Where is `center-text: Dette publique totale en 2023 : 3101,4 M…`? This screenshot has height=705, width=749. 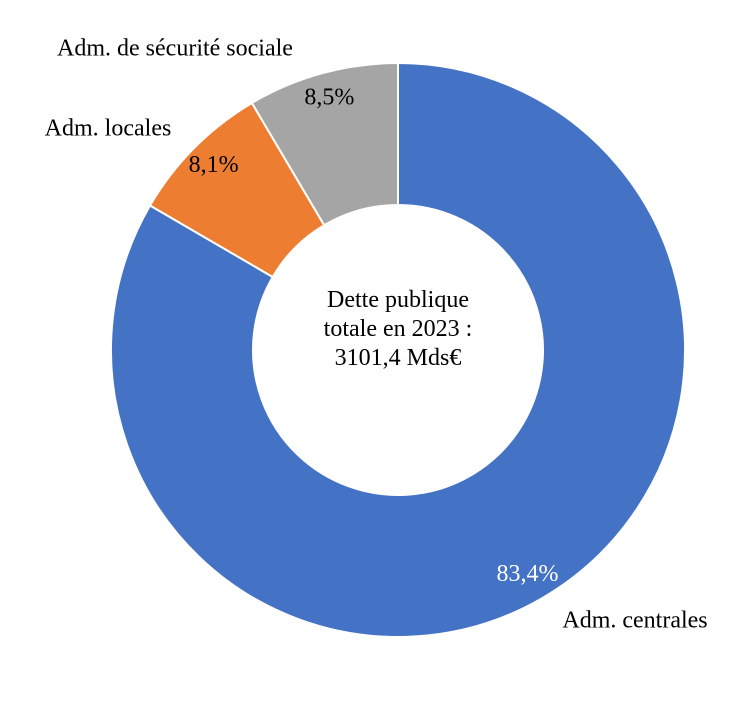 center-text: Dette publique totale en 2023 : 3101,4 M… is located at coordinates (398, 329).